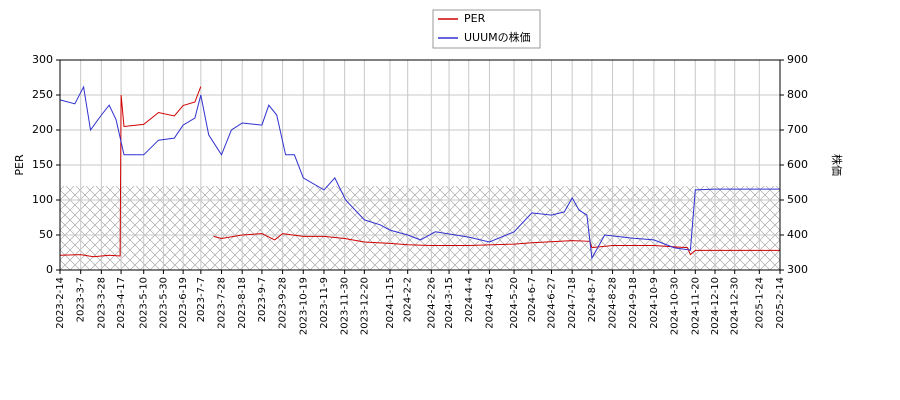 This screenshot has height=400, width=900. What do you see at coordinates (144, 303) in the screenshot?
I see `x-tick-label: 2023-5-10` at bounding box center [144, 303].